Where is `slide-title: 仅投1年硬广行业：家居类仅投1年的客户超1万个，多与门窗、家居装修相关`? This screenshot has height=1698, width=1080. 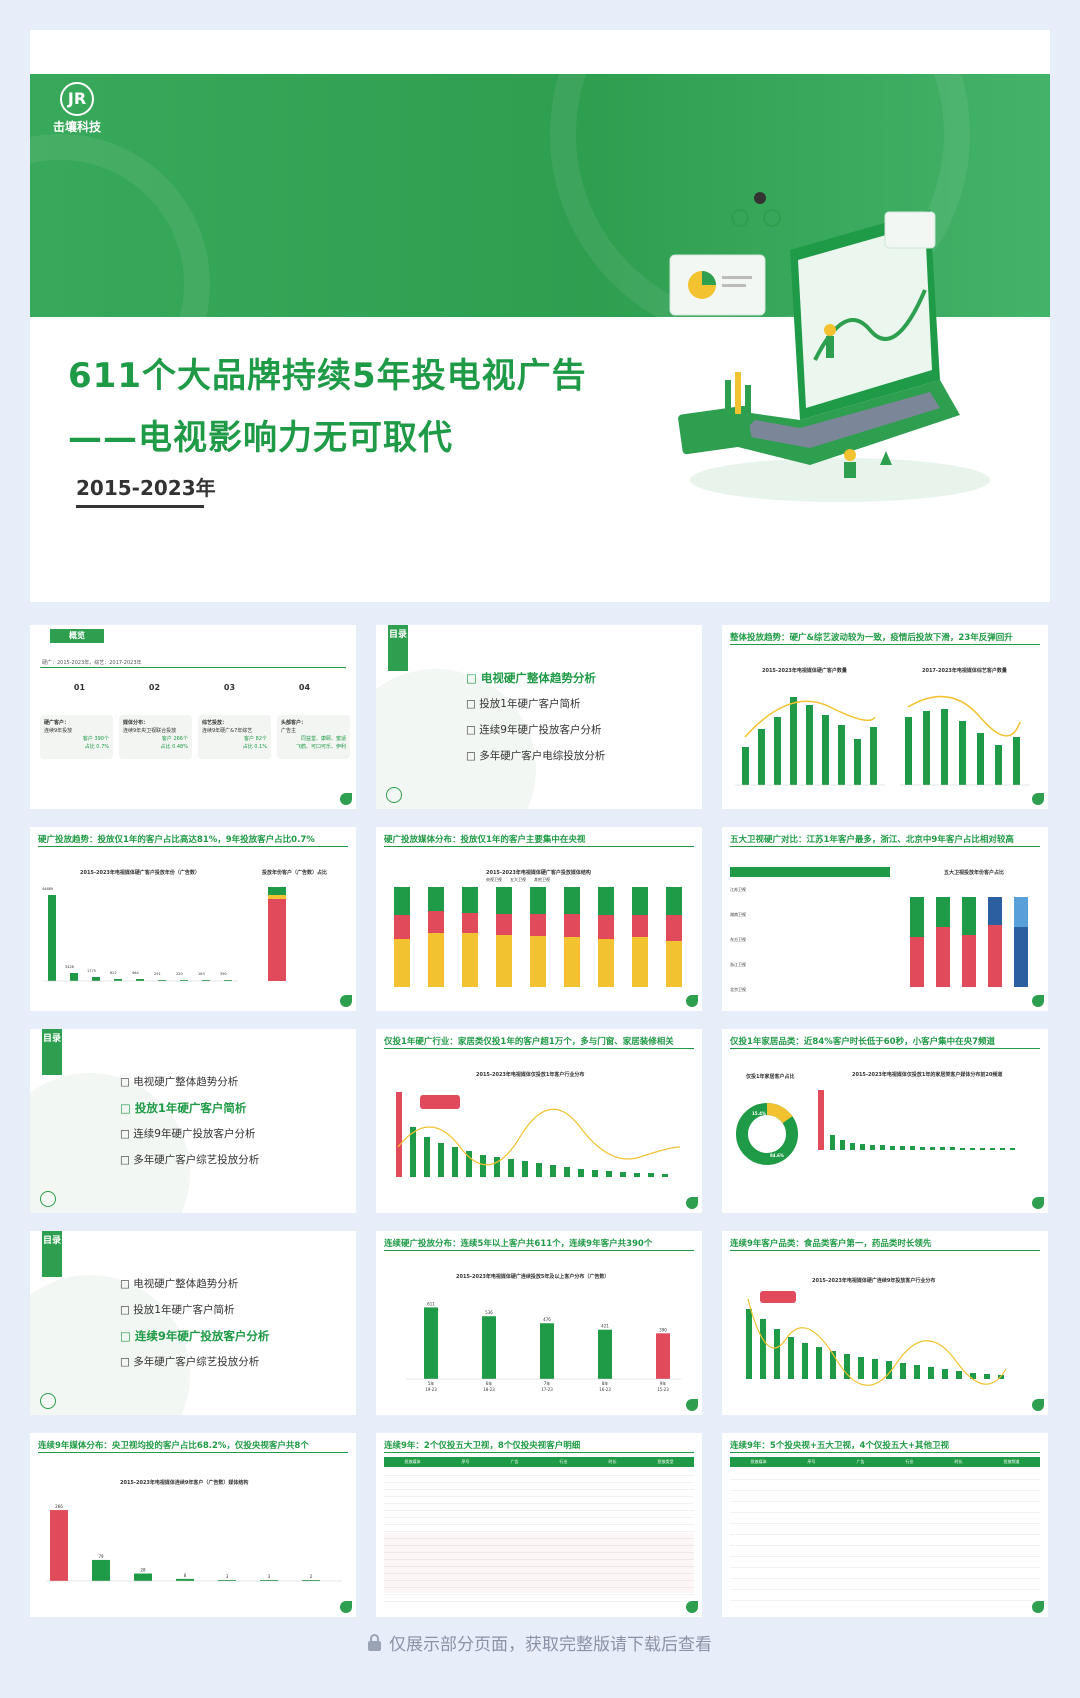
slide-title: 仅投1年硬广行业：家居类仅投1年的客户超1万个，多与门窗、家居装修相关 is located at coordinates (529, 1042).